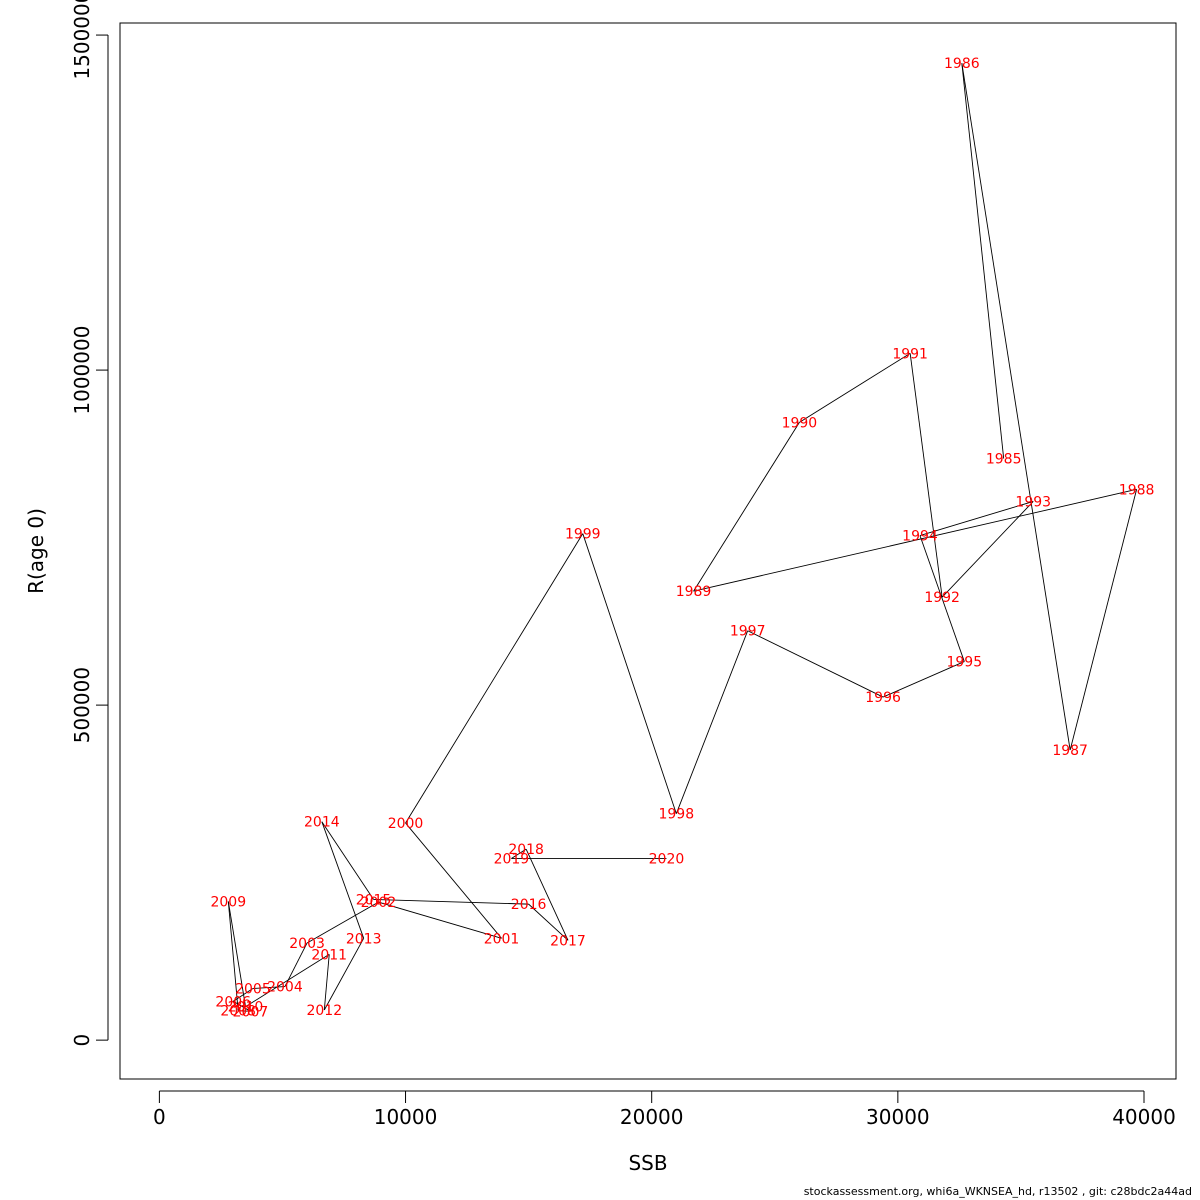 The height and width of the screenshot is (1200, 1200). Describe the element at coordinates (1004, 460) in the screenshot. I see `year-label-1985: 1985` at that location.